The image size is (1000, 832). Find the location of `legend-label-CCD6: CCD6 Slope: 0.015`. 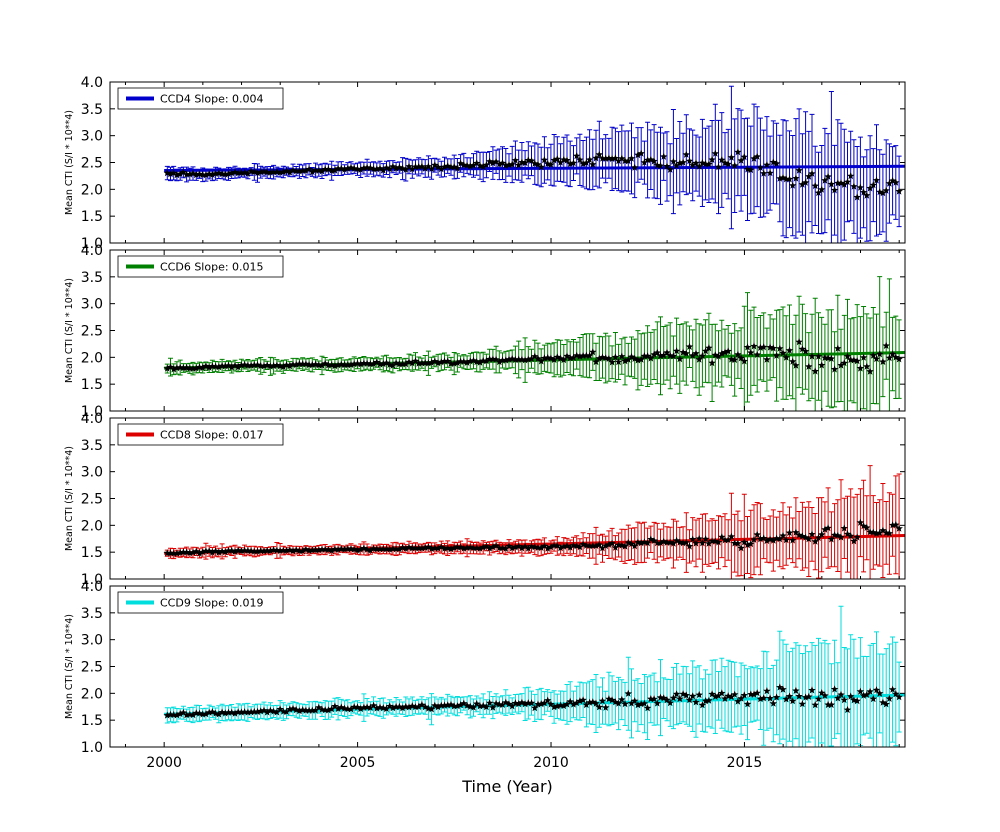

legend-label-CCD6: CCD6 Slope: 0.015 is located at coordinates (212, 267).